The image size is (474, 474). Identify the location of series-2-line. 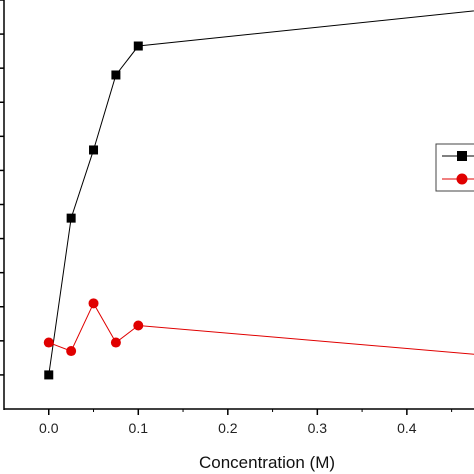
(261, 328).